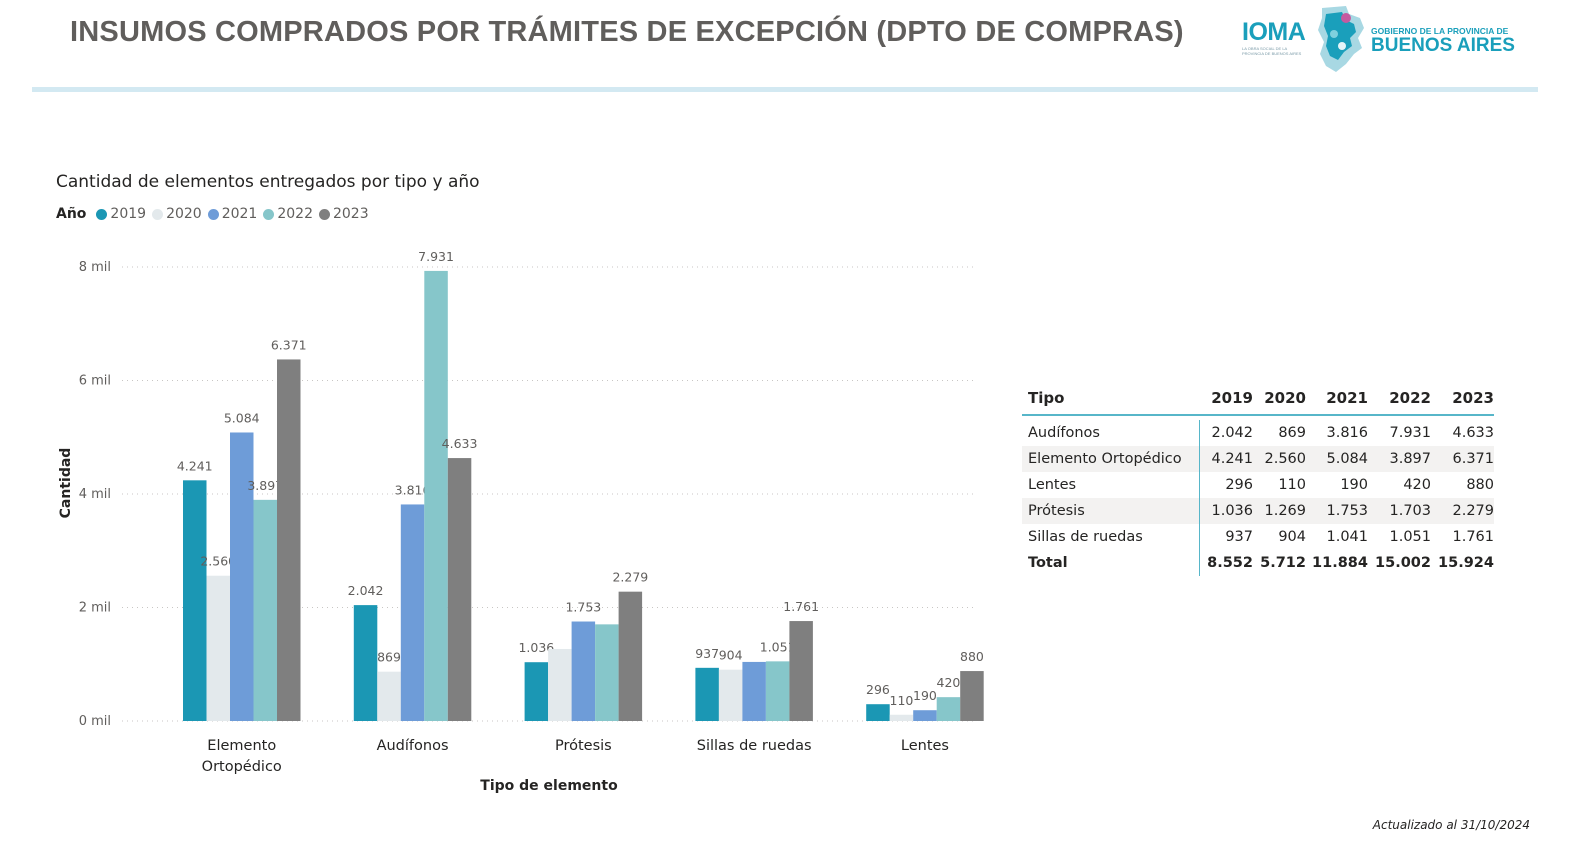 The image size is (1581, 844). I want to click on row-label: Sillas de ruedas, so click(1085, 537).